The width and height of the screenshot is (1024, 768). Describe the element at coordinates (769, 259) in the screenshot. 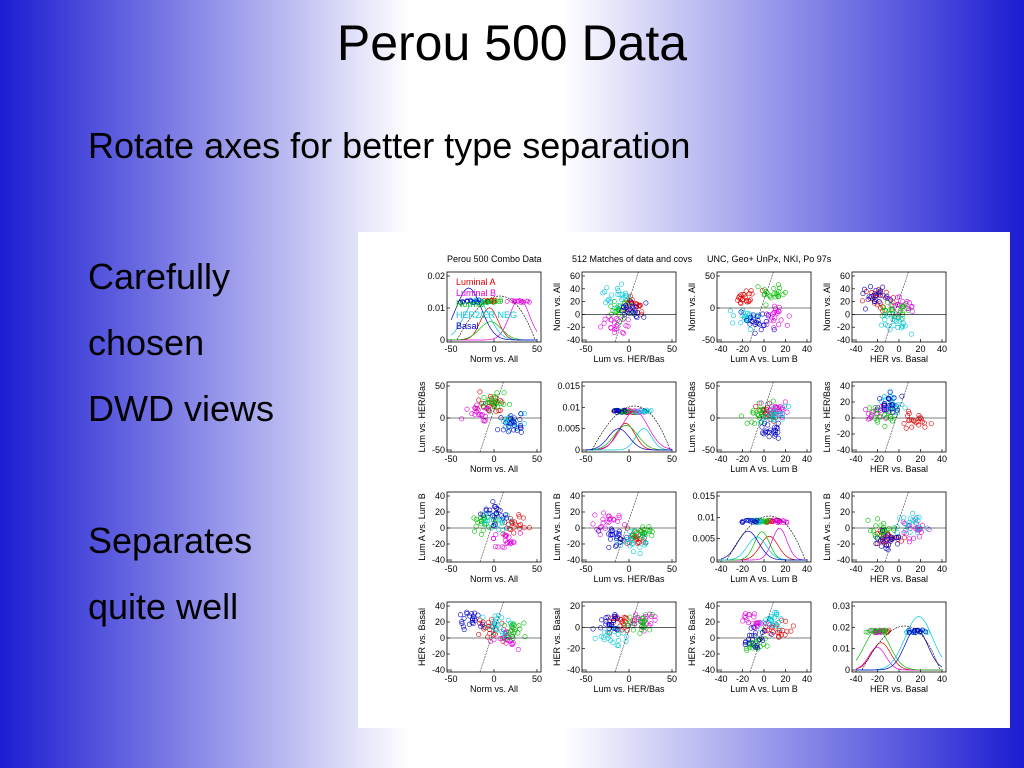

I see `panel-title: UNC, Geo+ UnPx, NKI, Po 97s` at that location.